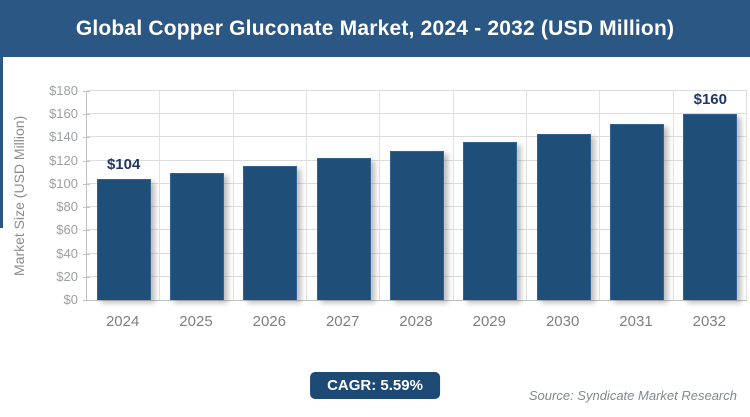  Describe the element at coordinates (710, 207) in the screenshot. I see `bar-2032` at that location.